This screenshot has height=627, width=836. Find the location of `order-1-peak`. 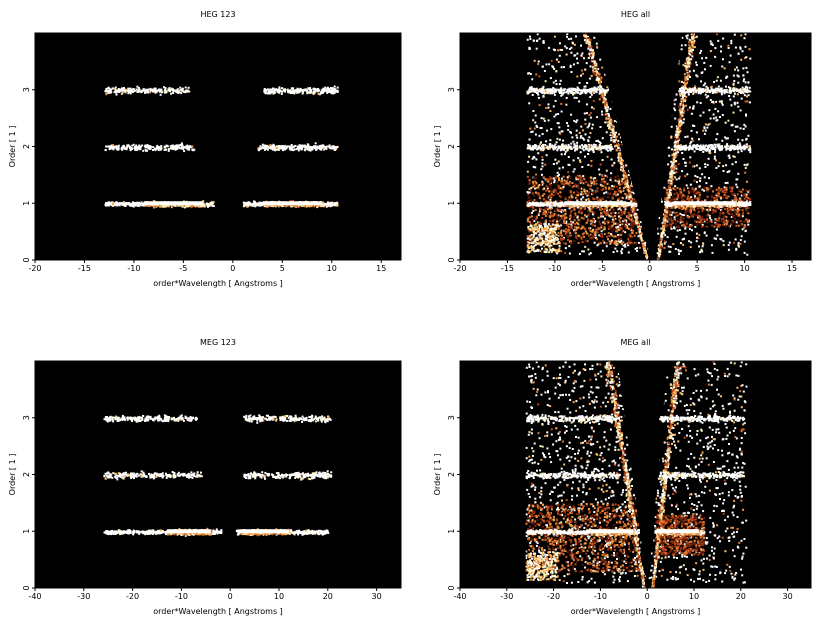

order-1-peak is located at coordinates (292, 203).